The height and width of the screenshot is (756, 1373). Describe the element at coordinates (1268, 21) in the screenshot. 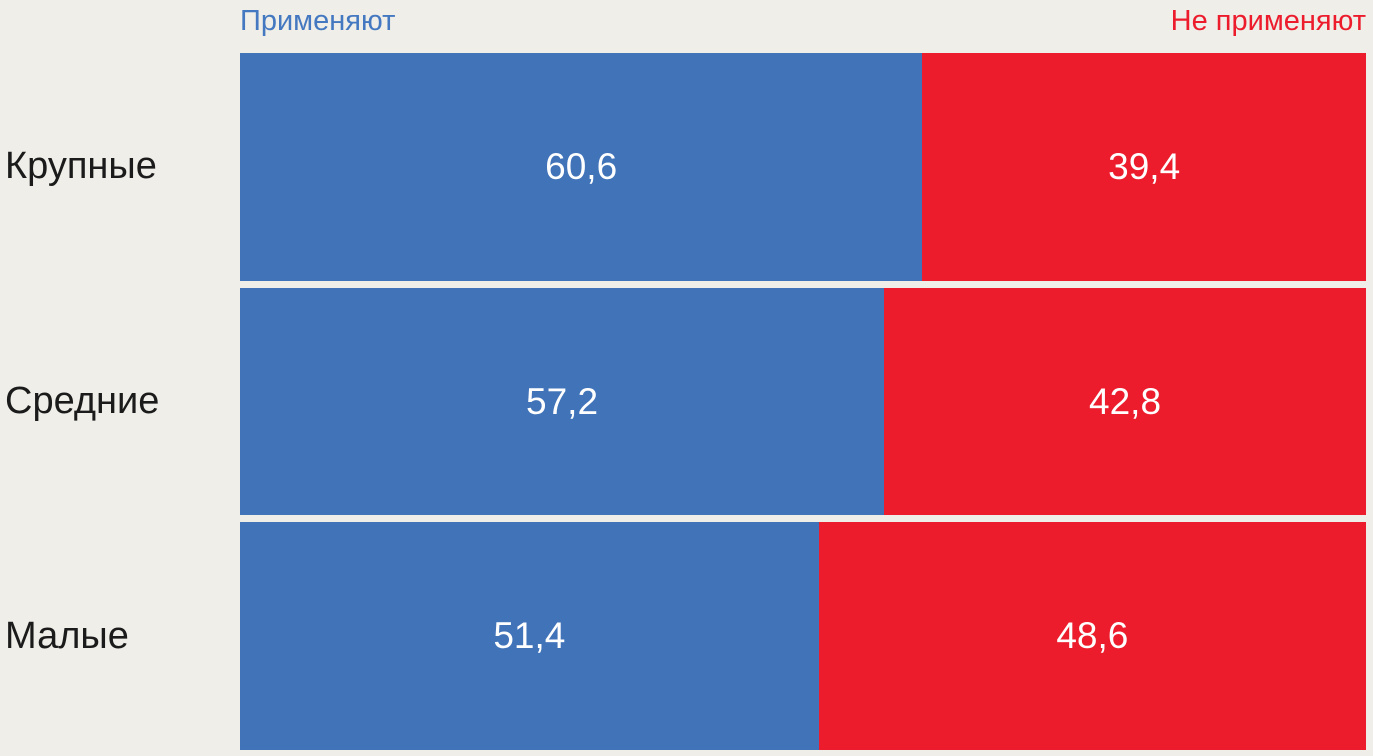

I see `legend-item-not-apply: Не применяют` at that location.